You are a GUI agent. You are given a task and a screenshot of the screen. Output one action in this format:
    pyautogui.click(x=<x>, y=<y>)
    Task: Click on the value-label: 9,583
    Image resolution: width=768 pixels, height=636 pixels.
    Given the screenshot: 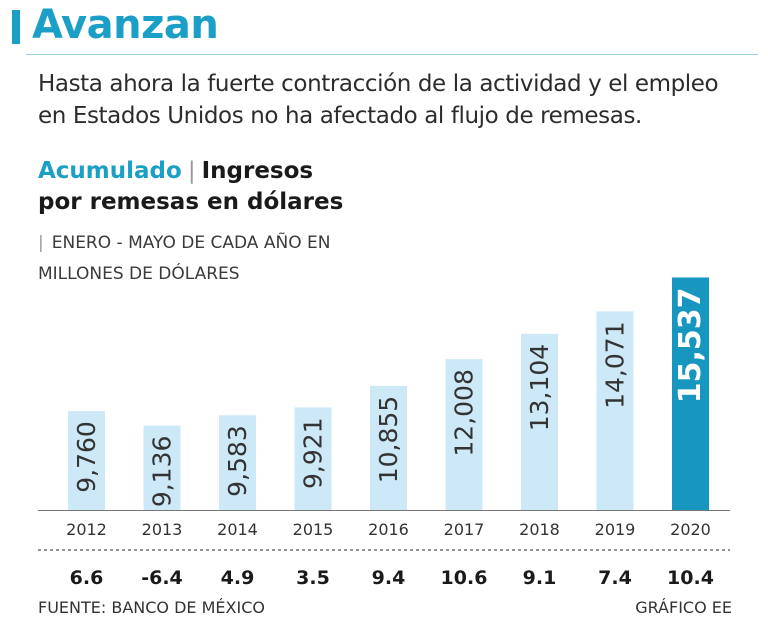 What is the action you would take?
    pyautogui.click(x=237, y=461)
    